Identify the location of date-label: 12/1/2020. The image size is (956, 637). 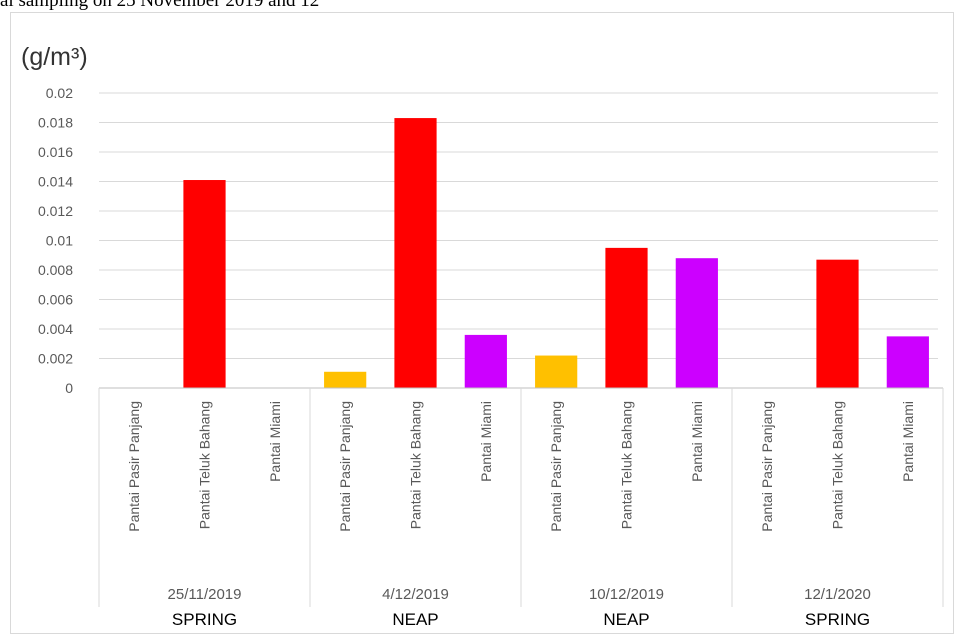
(837, 594).